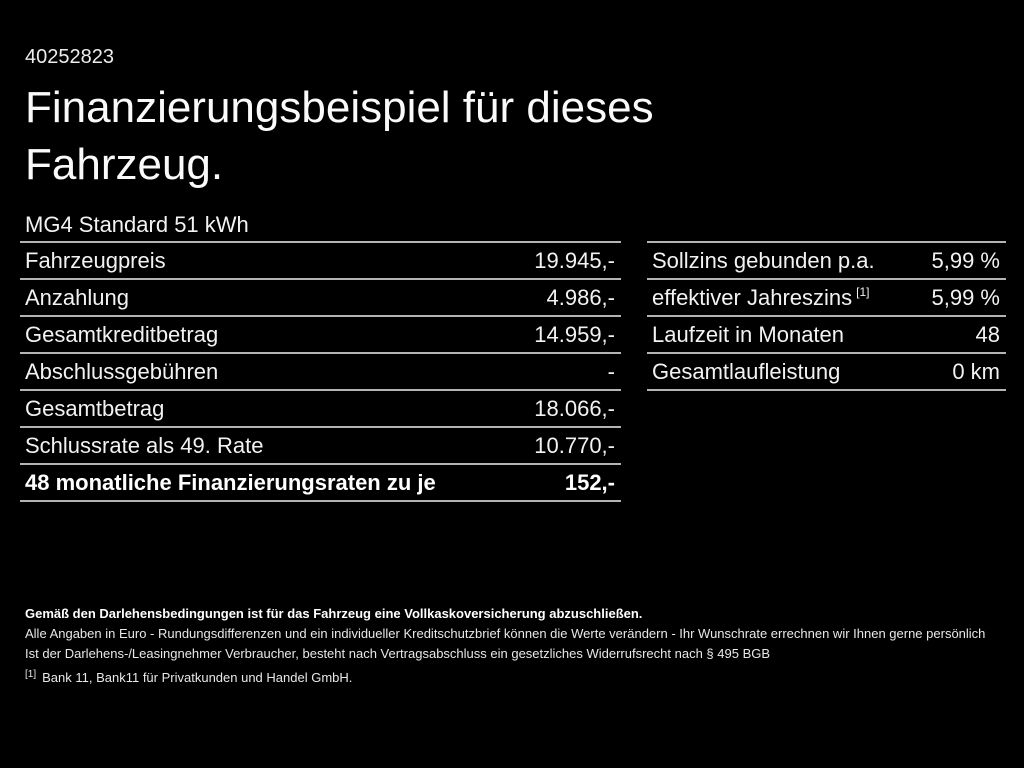  Describe the element at coordinates (122, 371) in the screenshot. I see `row-label: Abschlussgebühren` at that location.